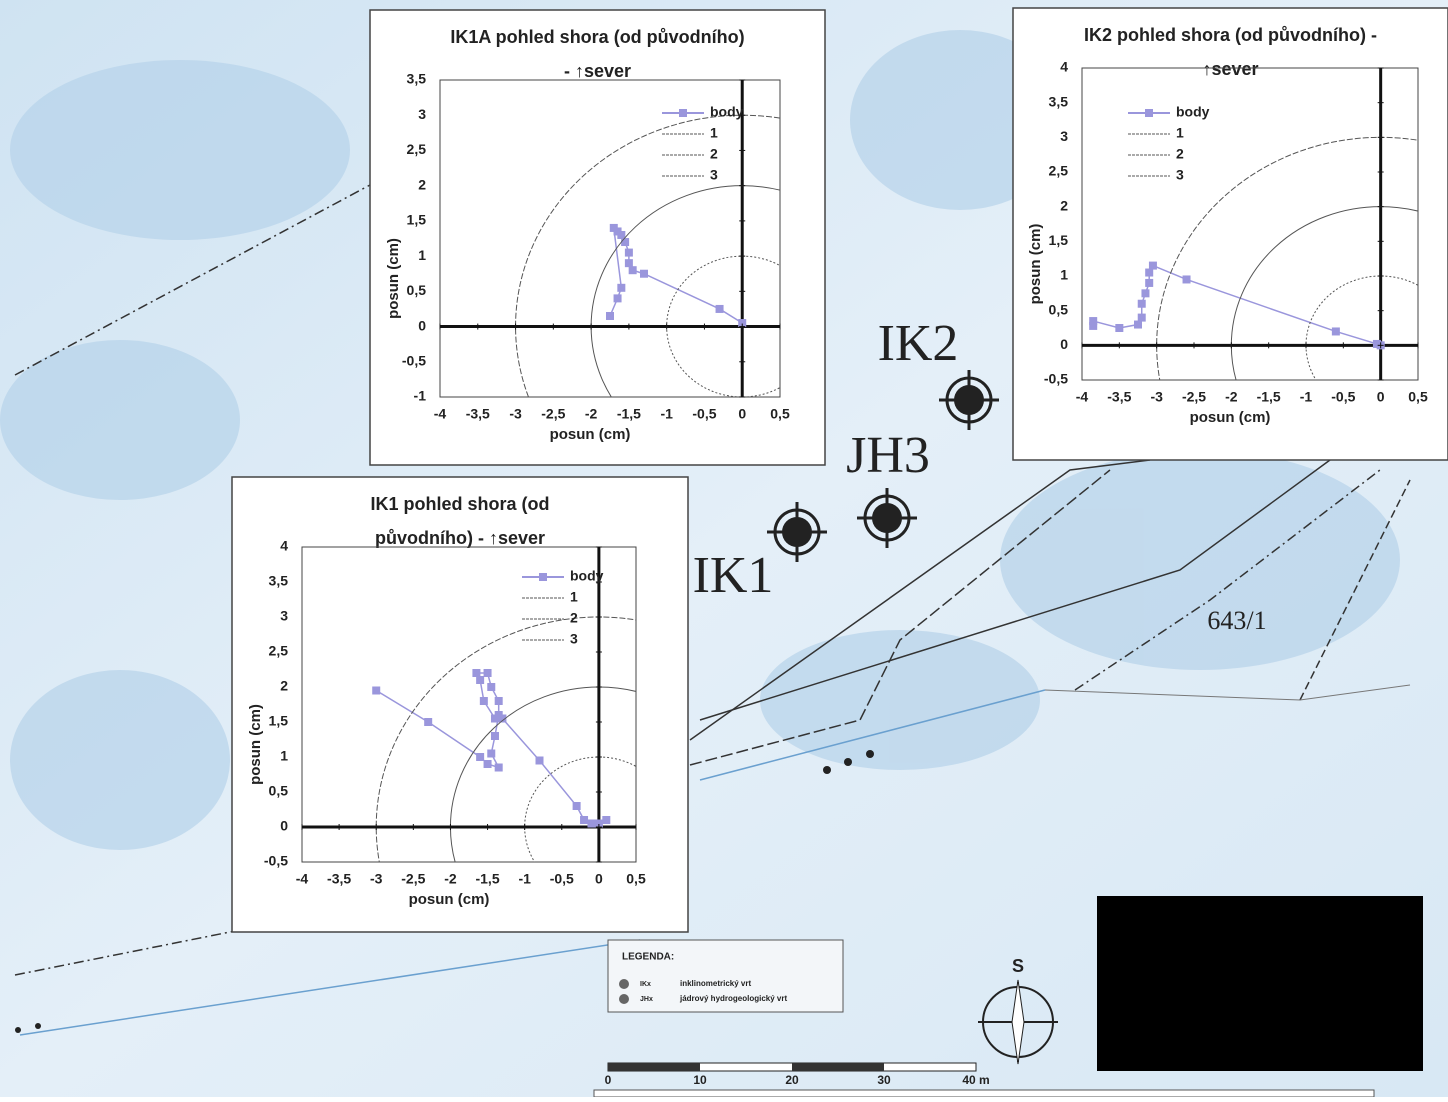  What do you see at coordinates (460, 538) in the screenshot?
I see `chart-subtitle: původního) - ↑sever` at bounding box center [460, 538].